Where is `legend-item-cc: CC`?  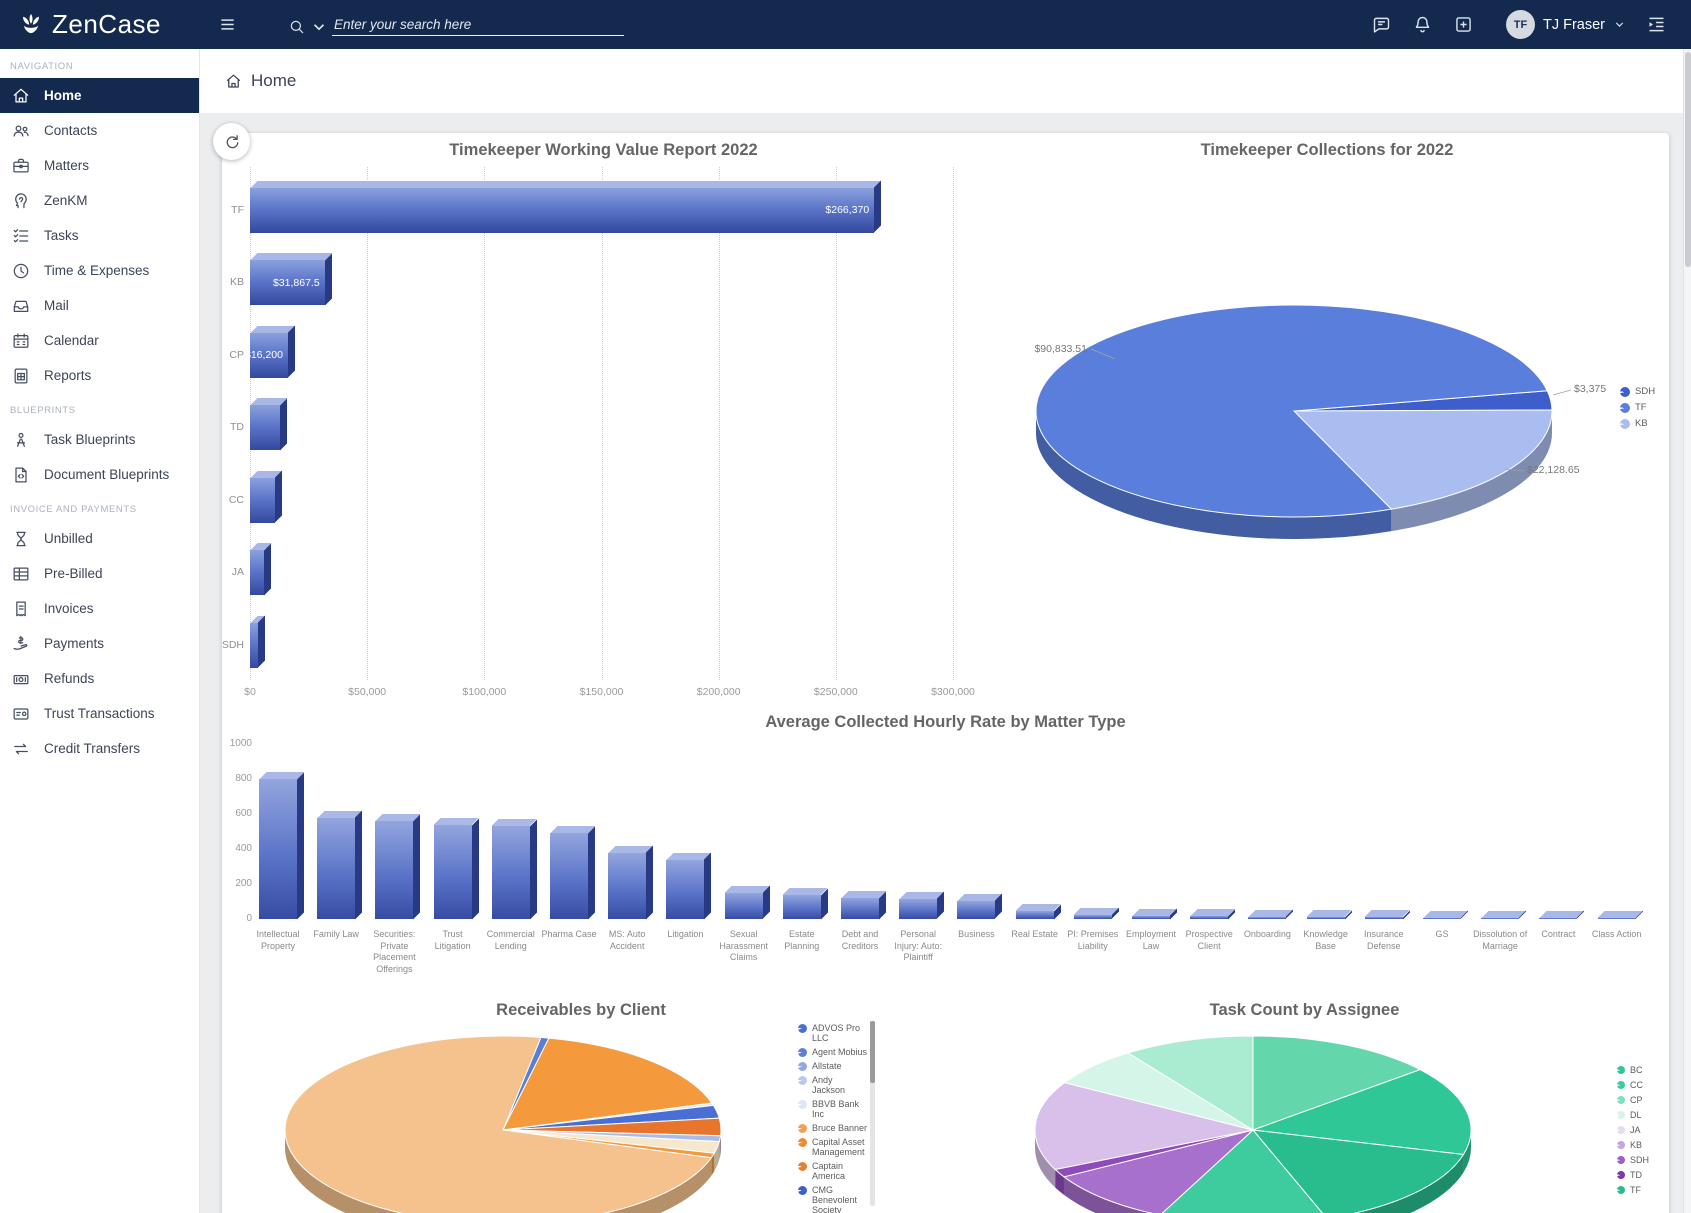 legend-item-cc: CC is located at coordinates (1633, 1085).